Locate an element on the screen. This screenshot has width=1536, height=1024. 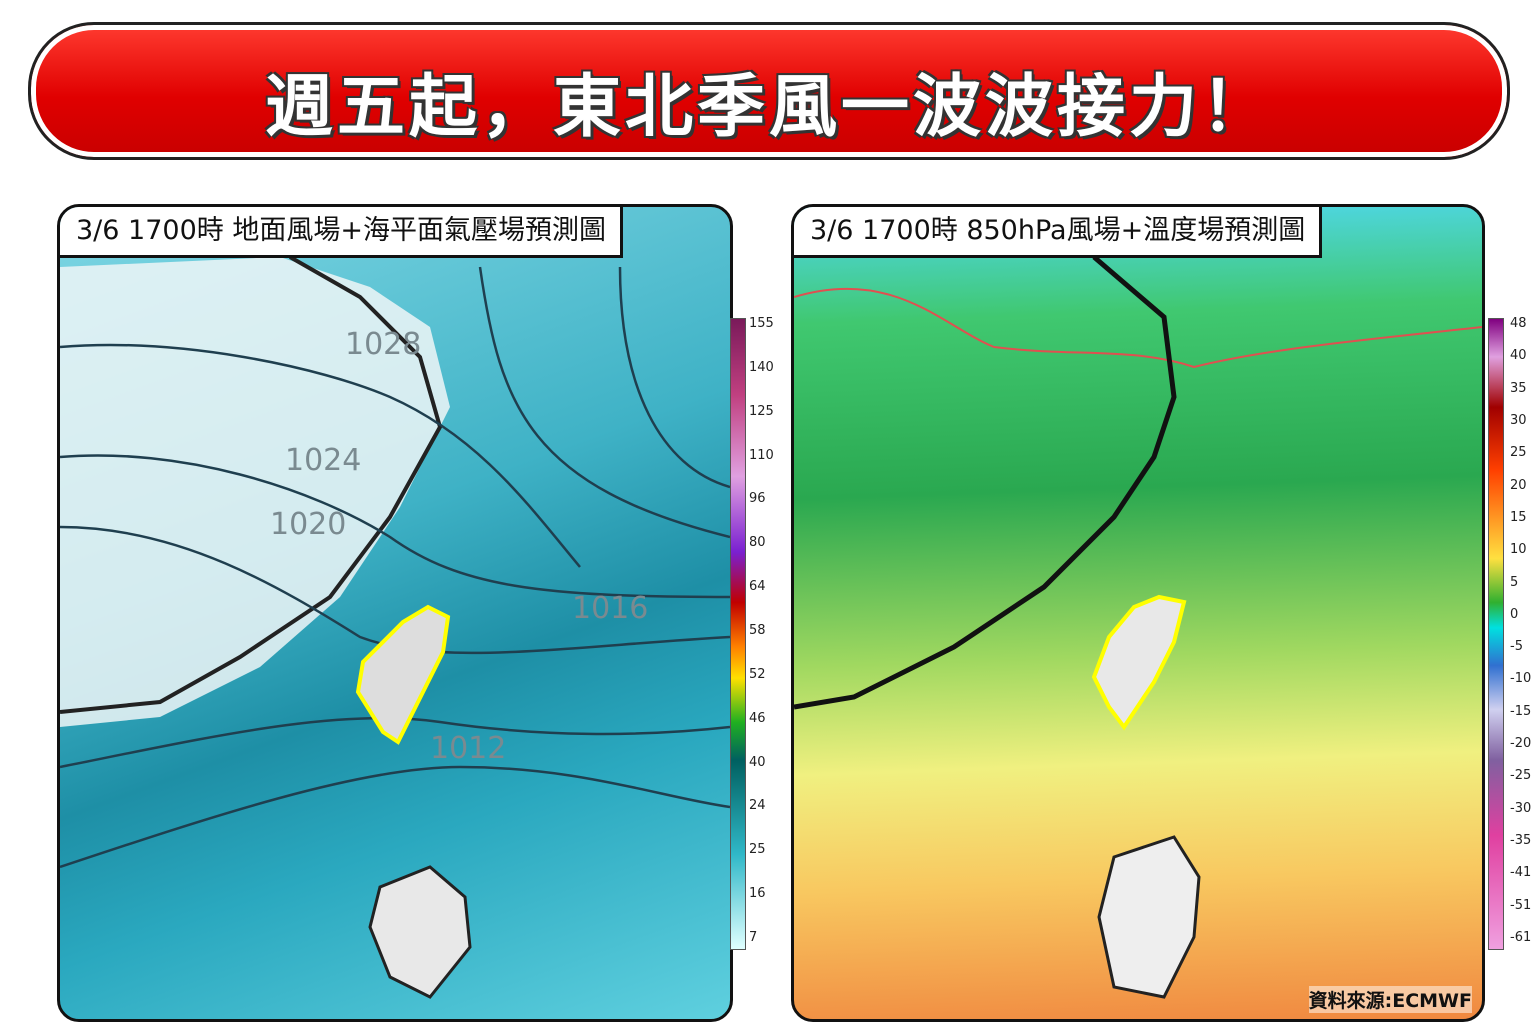
colorbar-label: 20 is located at coordinates (1518, 485).